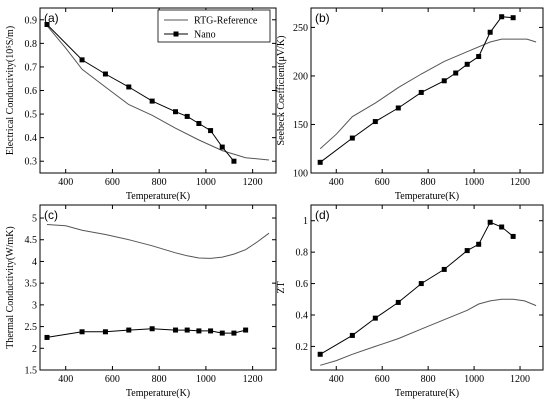 Image resolution: width=550 pixels, height=400 pixels. What do you see at coordinates (31, 162) in the screenshot?
I see `y-tick-label: 0.3` at bounding box center [31, 162].